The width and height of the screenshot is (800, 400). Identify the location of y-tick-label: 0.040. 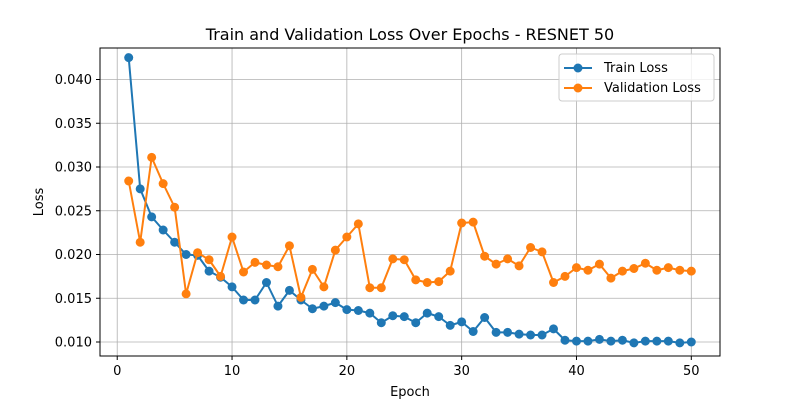
(73, 80).